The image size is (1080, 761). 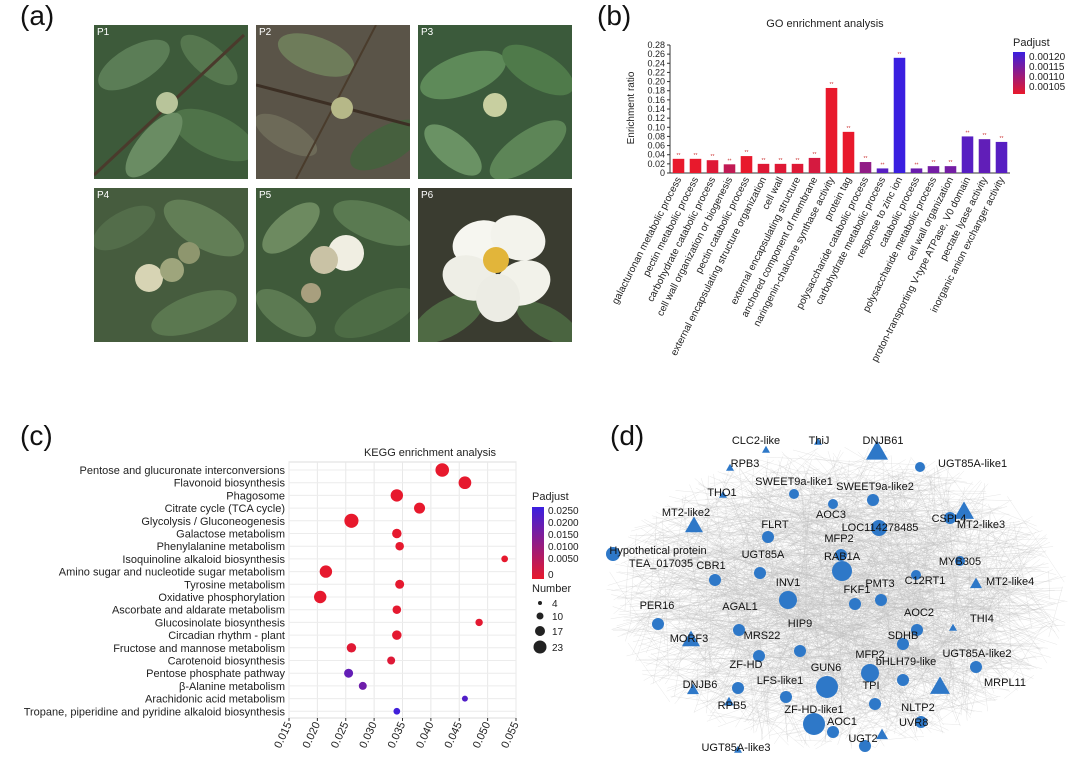 What do you see at coordinates (862, 739) in the screenshot?
I see `network-node-label: UGT2` at bounding box center [862, 739].